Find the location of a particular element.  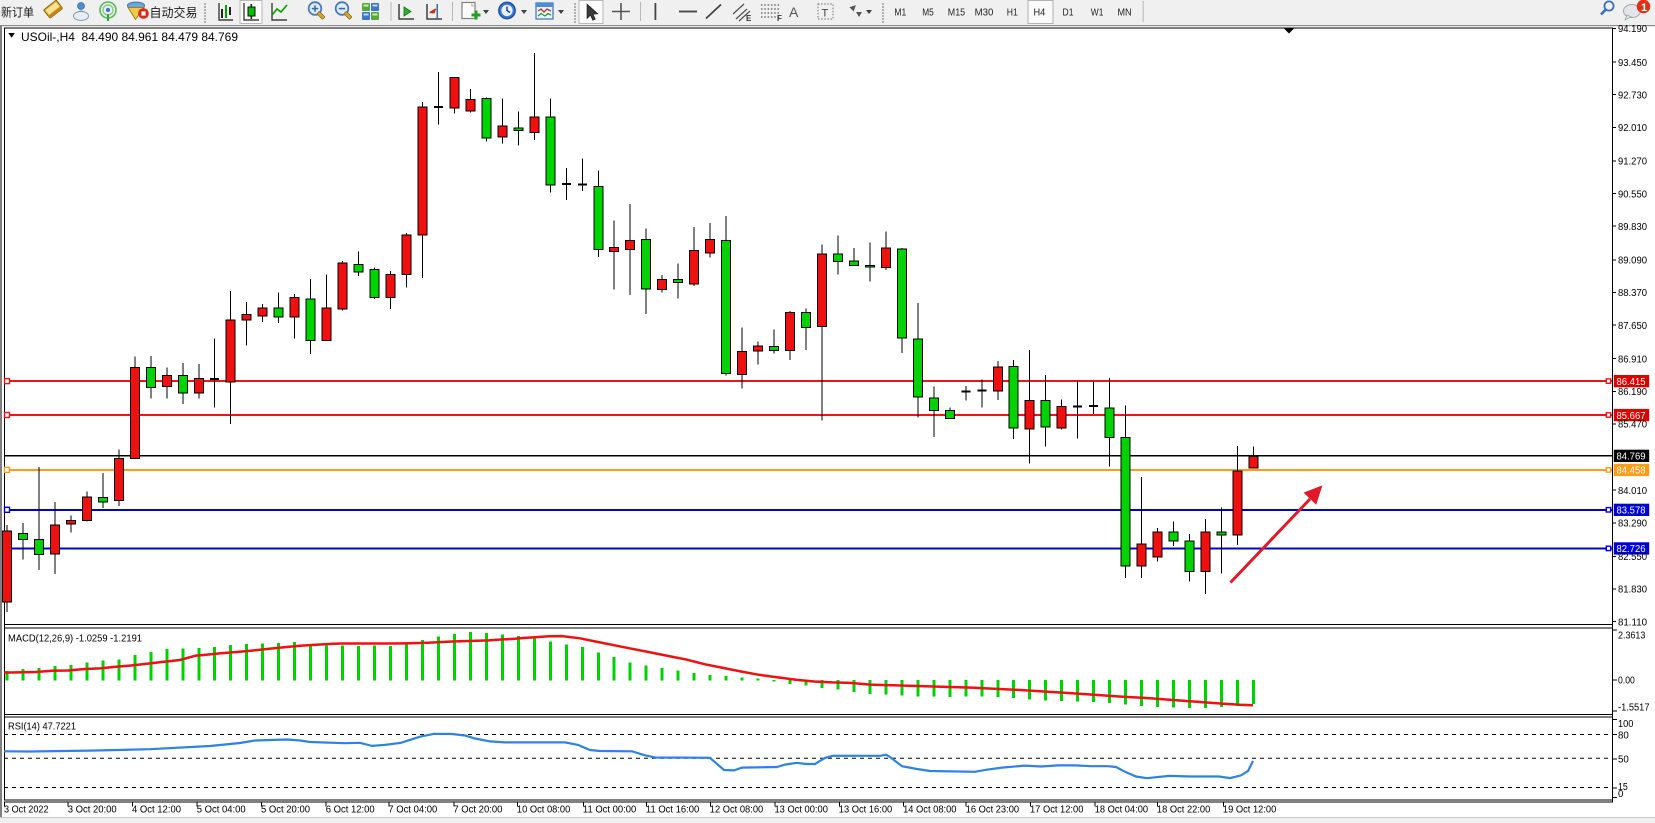

svg-text: 86.910 is located at coordinates (1632, 359).